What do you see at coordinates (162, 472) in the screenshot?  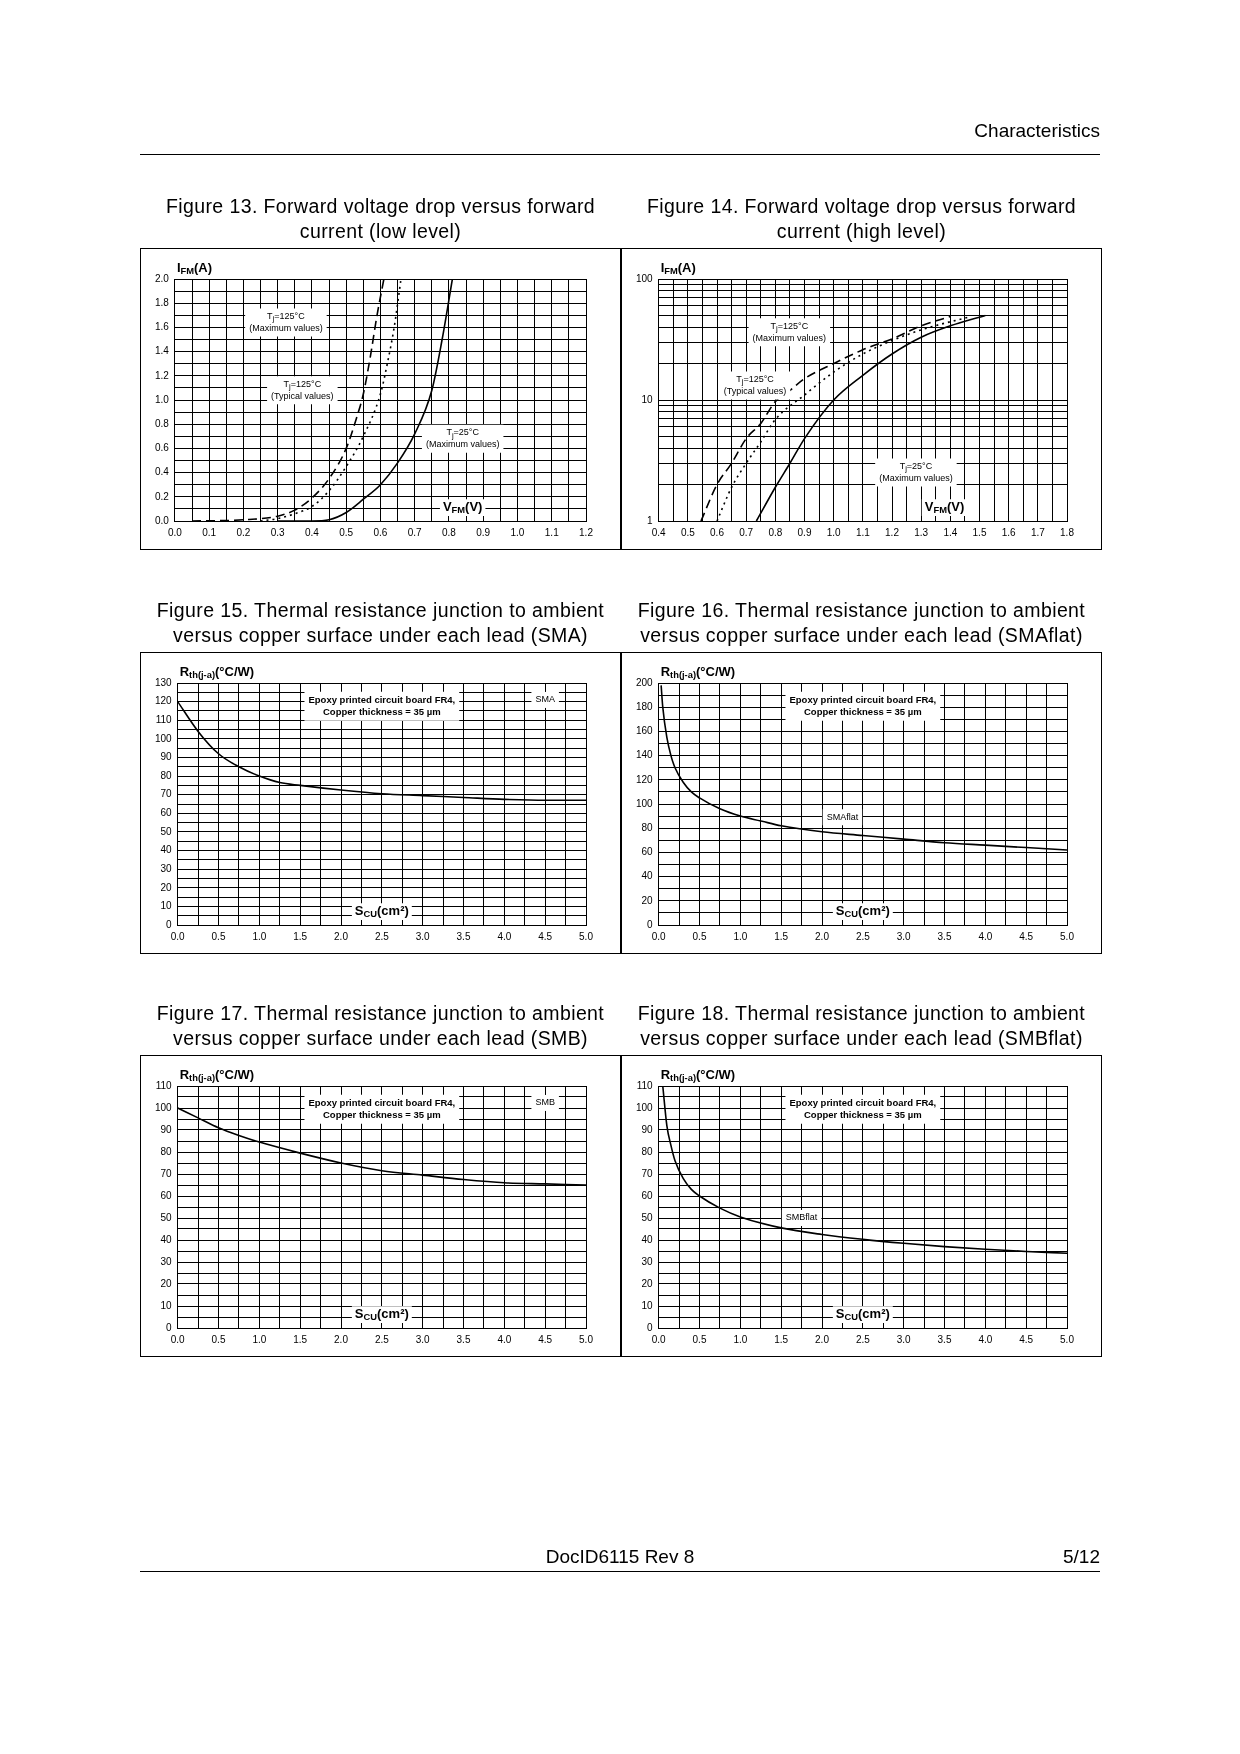 I see `y-tick-label: 0.4` at bounding box center [162, 472].